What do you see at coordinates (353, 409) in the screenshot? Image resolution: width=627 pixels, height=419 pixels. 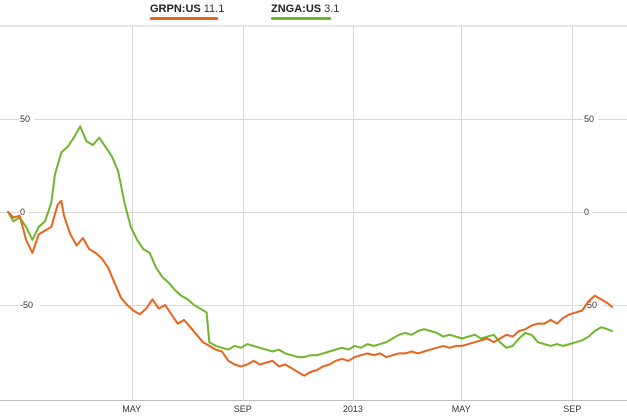 I see `x-tick-label: 2013` at bounding box center [353, 409].